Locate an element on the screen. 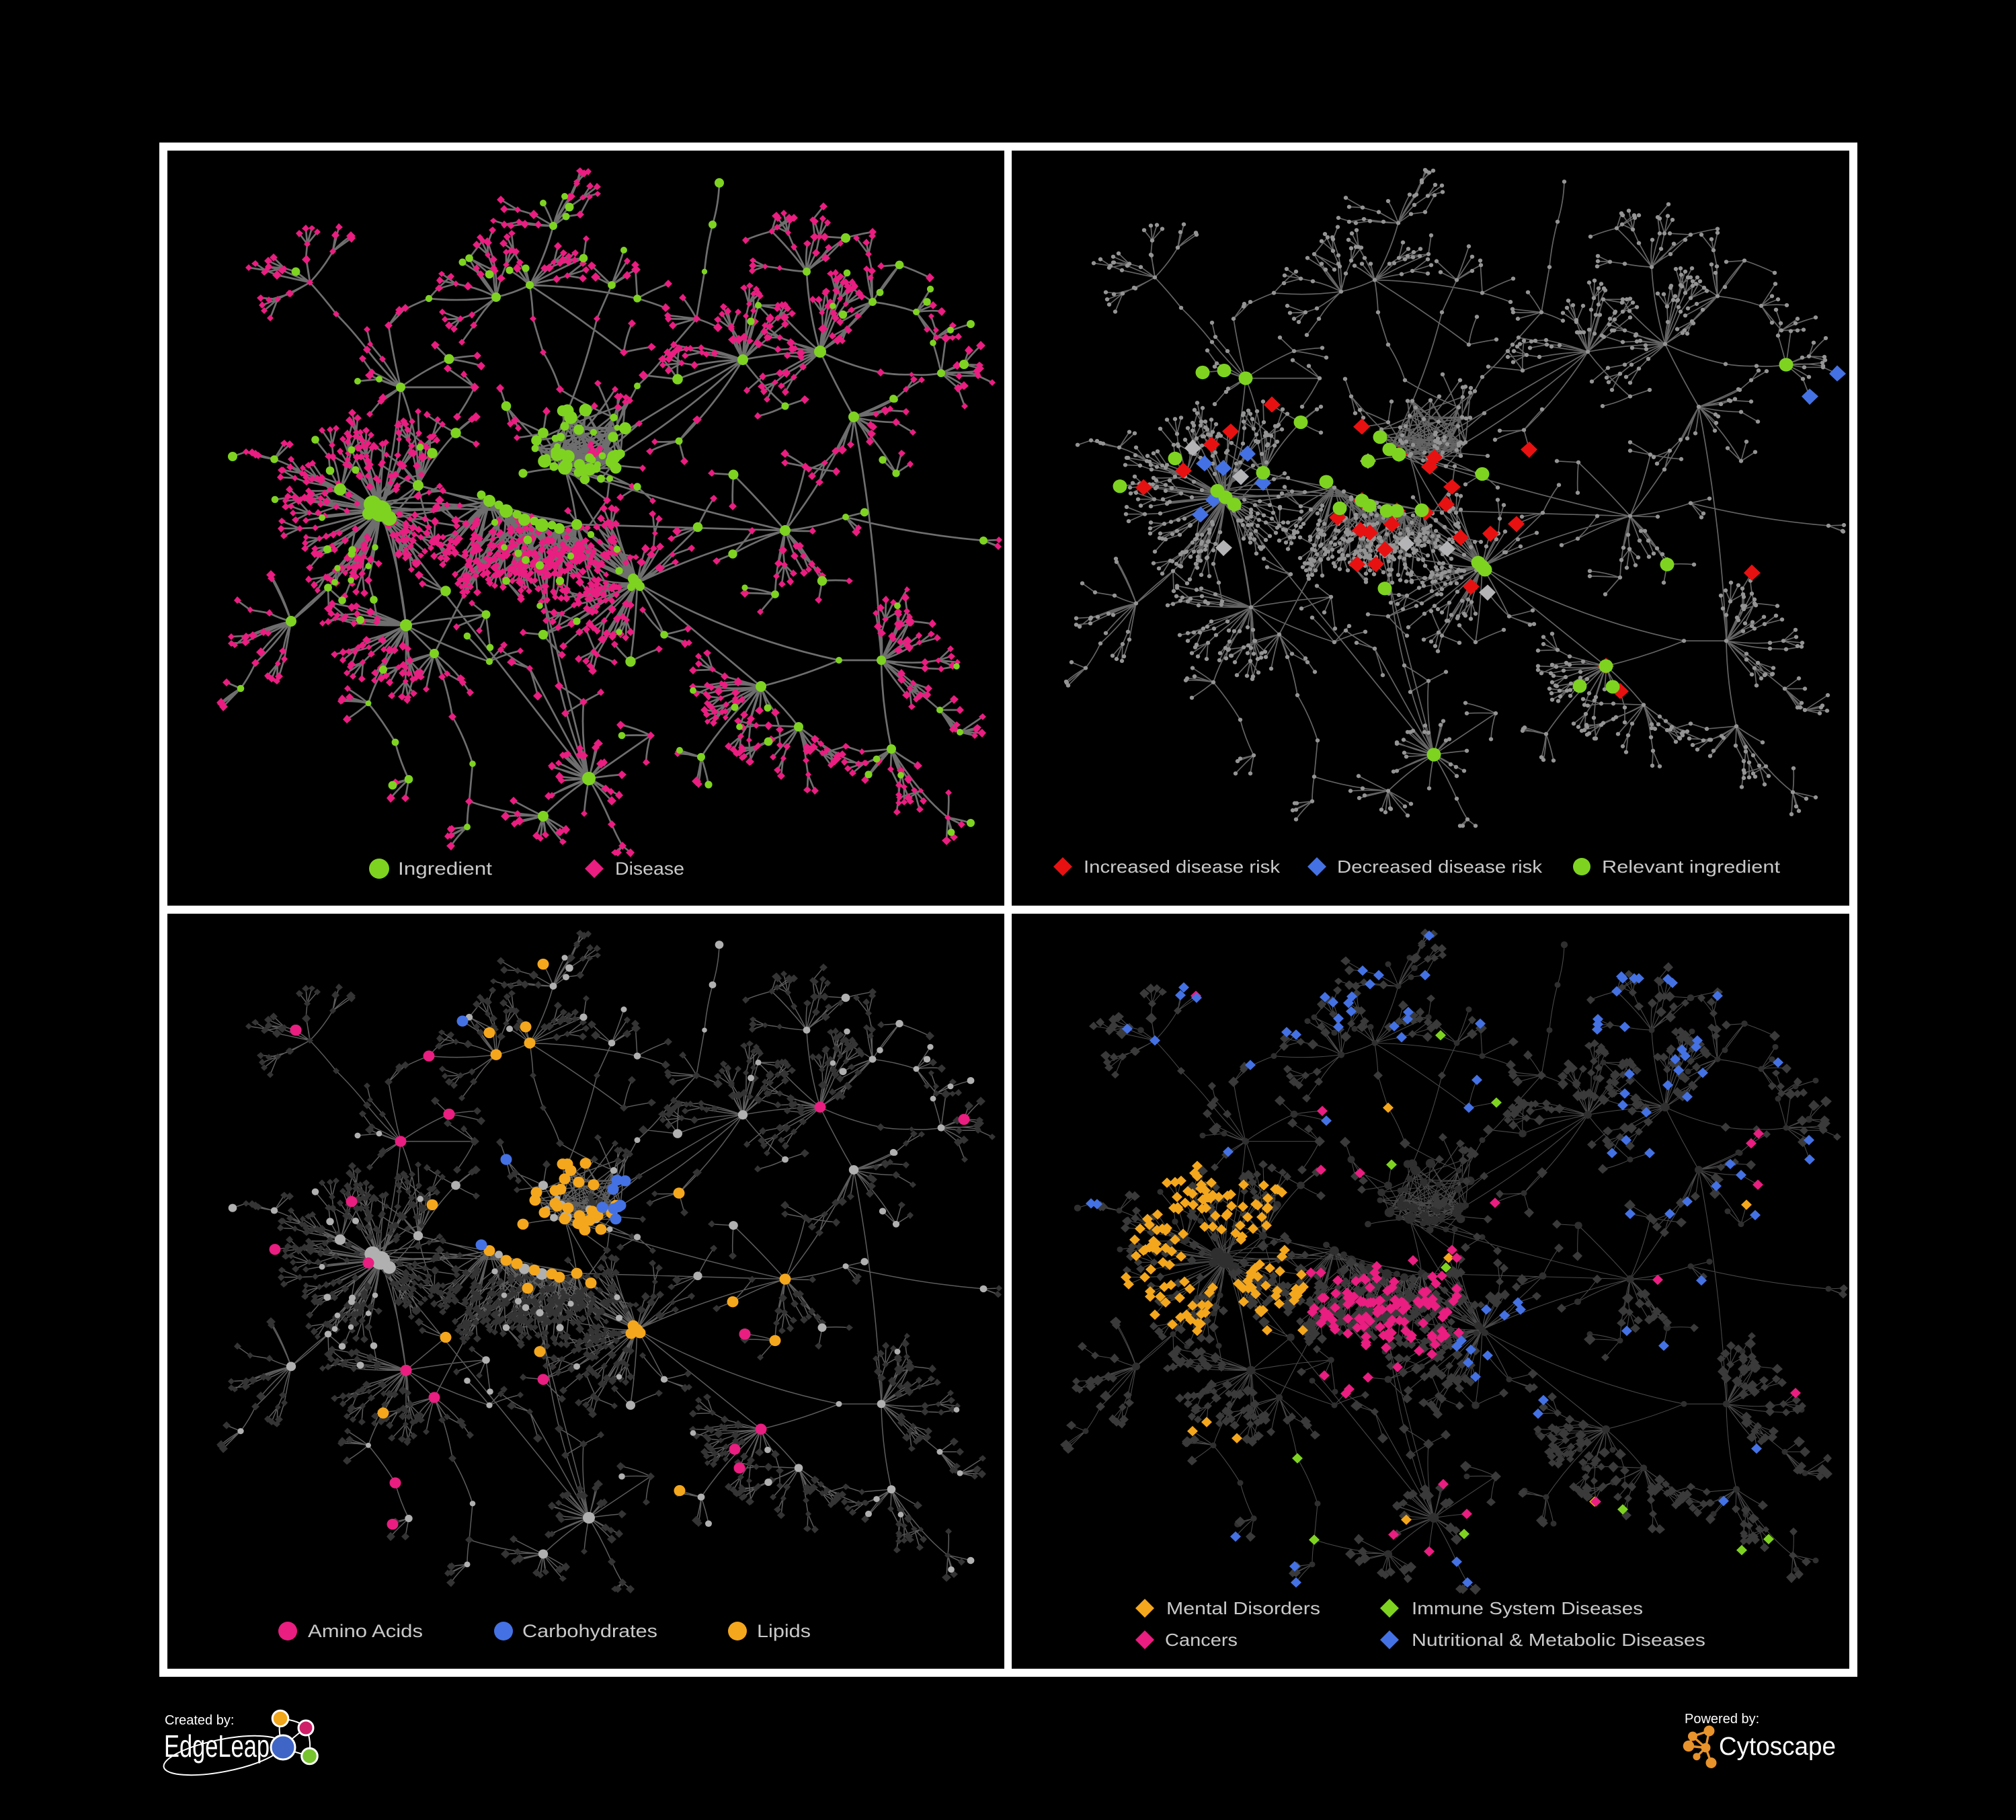  svg-text: Ingredient is located at coordinates (445, 869).